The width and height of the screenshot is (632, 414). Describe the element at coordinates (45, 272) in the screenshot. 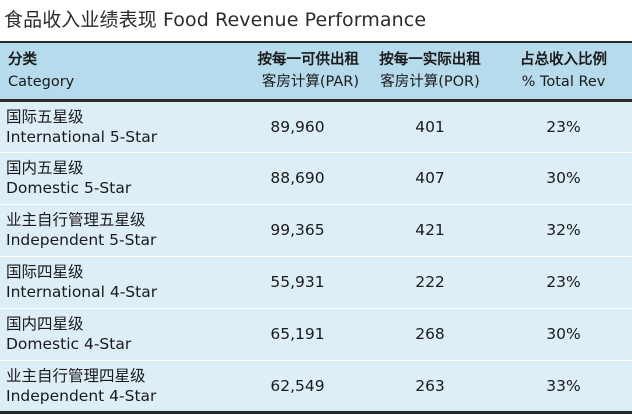

I see `category-zh: 国际四星级` at that location.